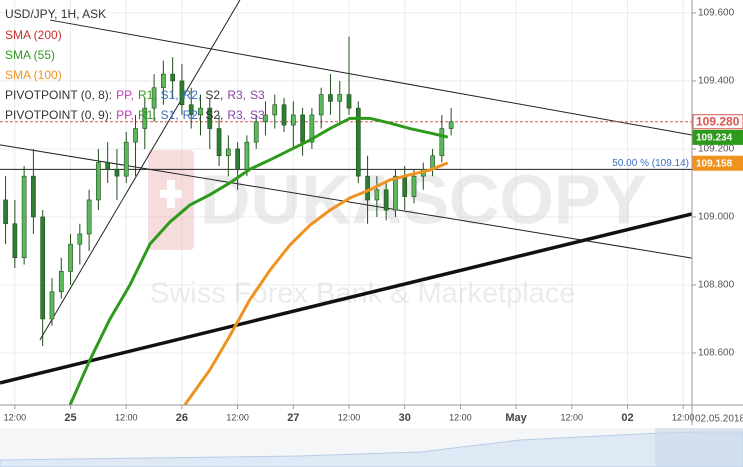 The width and height of the screenshot is (743, 467). What do you see at coordinates (70, 418) in the screenshot?
I see `x-tick-label: 25` at bounding box center [70, 418].